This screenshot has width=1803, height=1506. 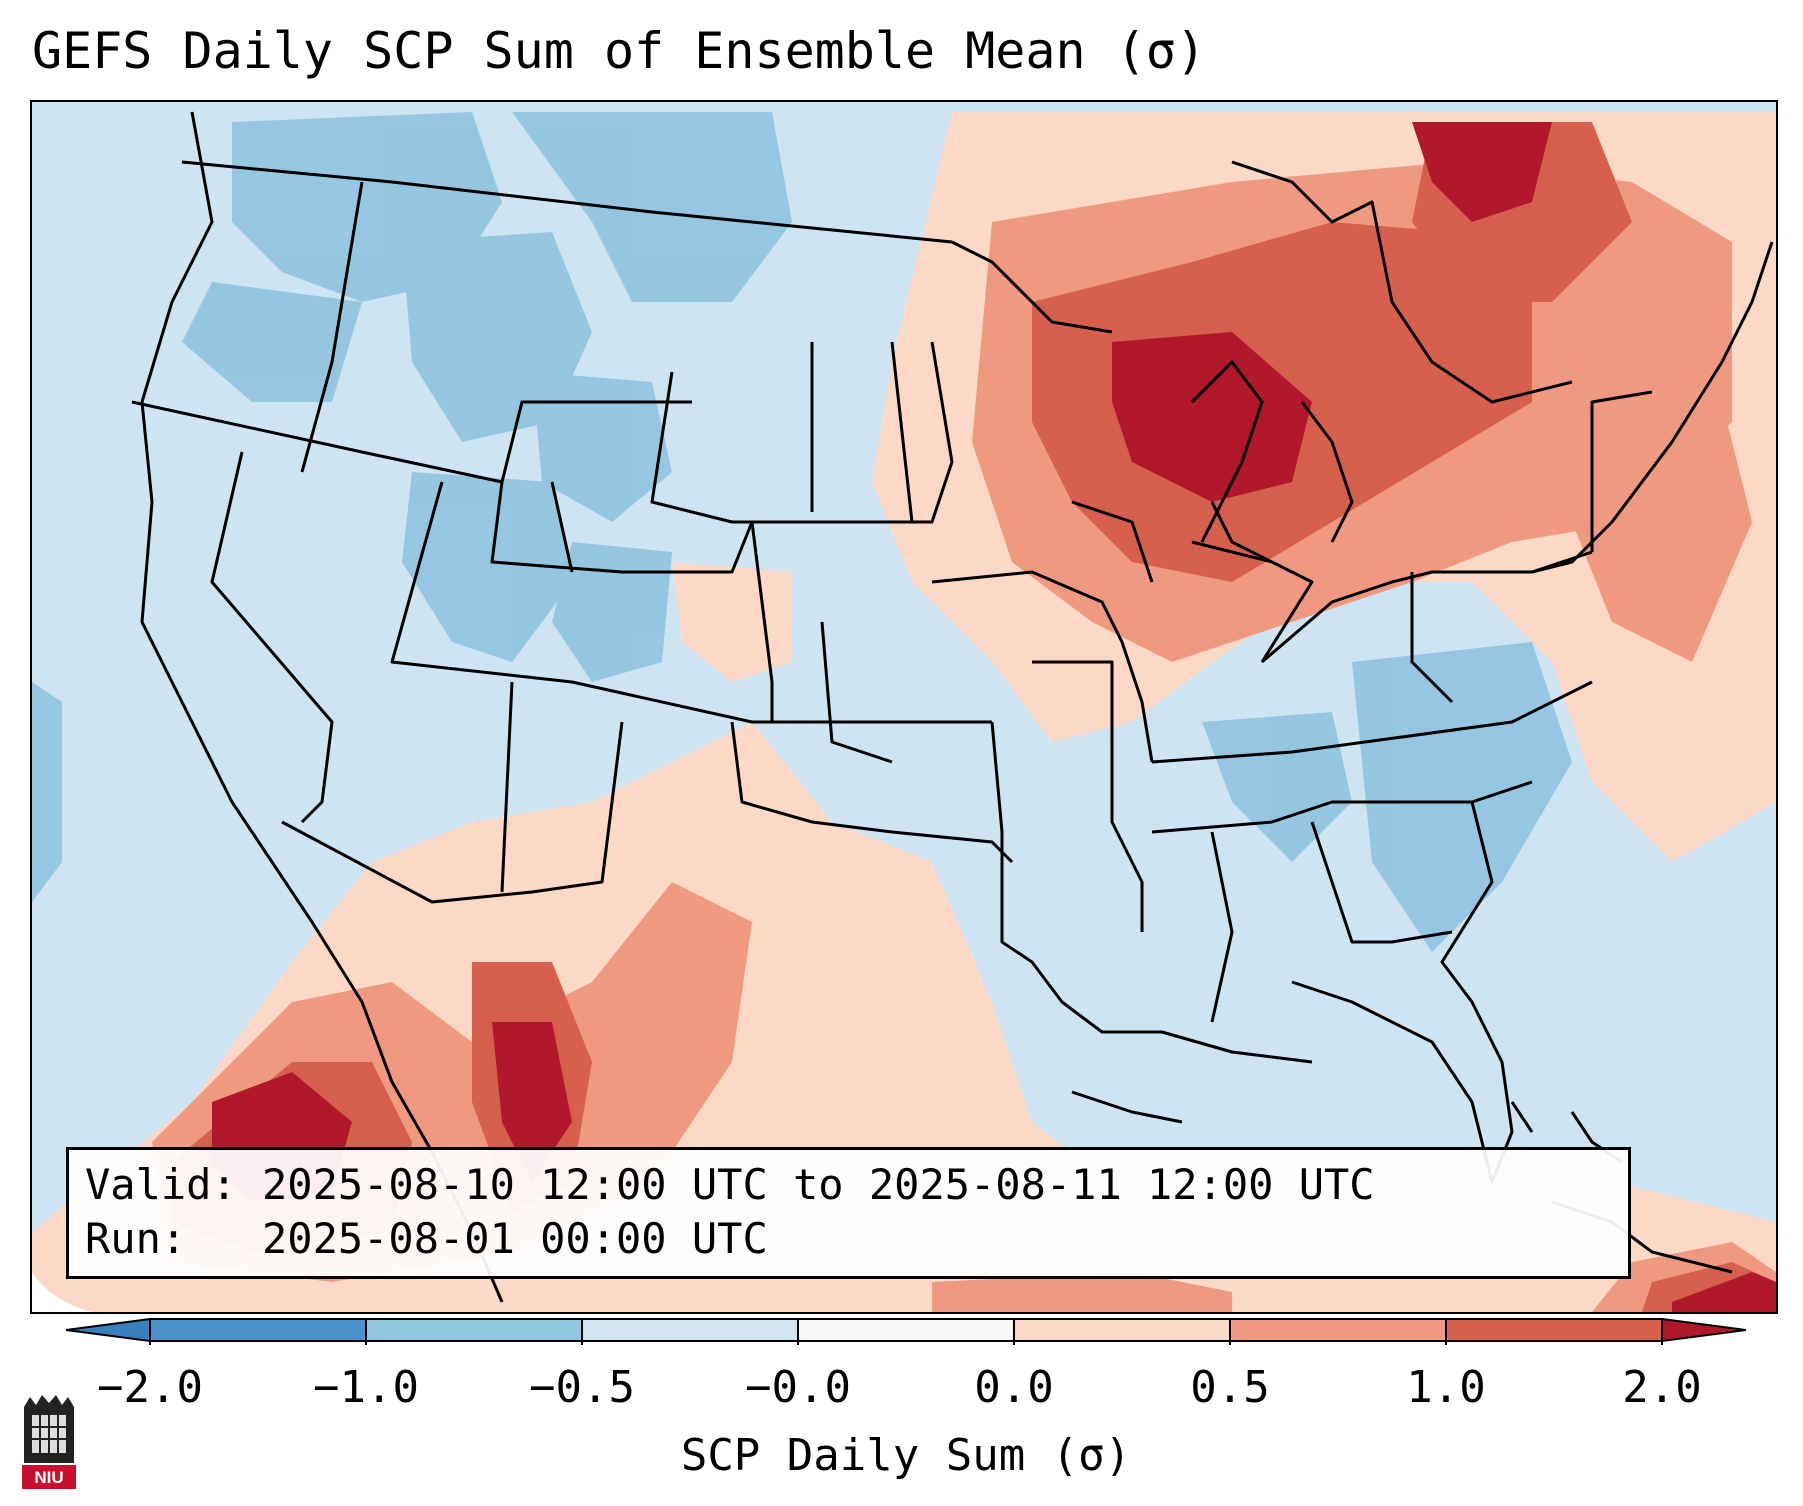 What do you see at coordinates (582, 1387) in the screenshot?
I see `colorbar-tick-label: −0.5` at bounding box center [582, 1387].